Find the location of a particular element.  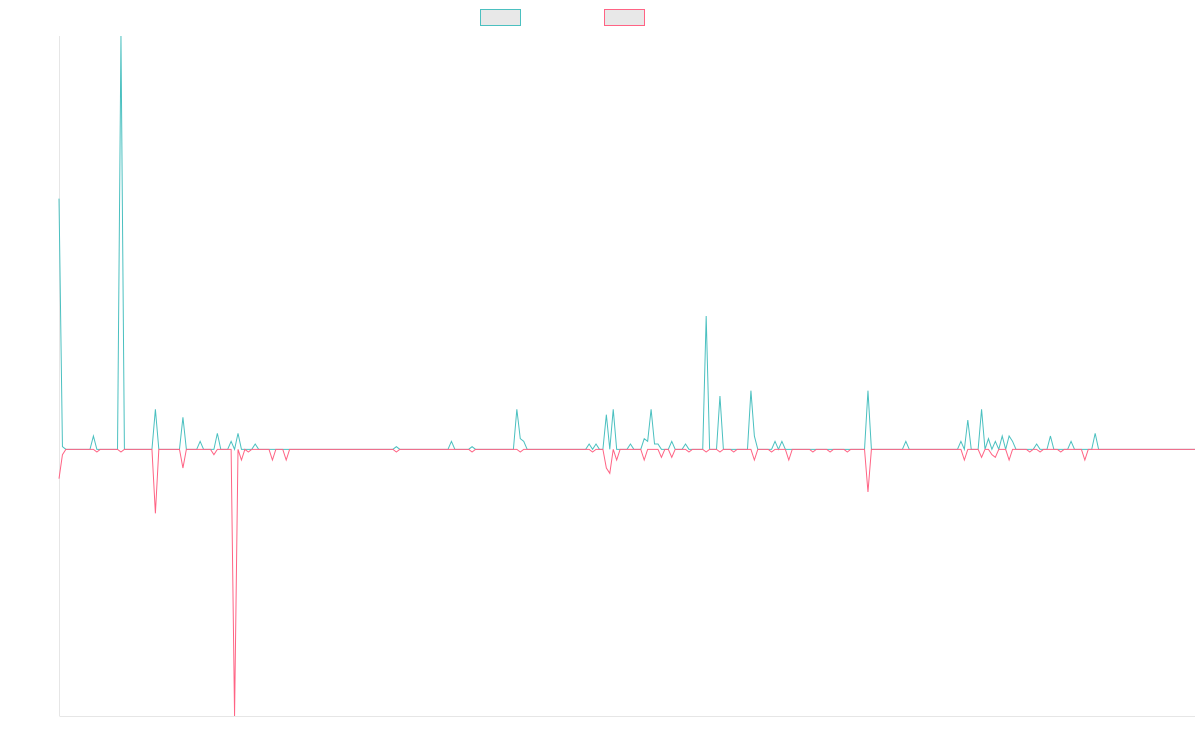

legend-swatch-series-a is located at coordinates (500, 17).